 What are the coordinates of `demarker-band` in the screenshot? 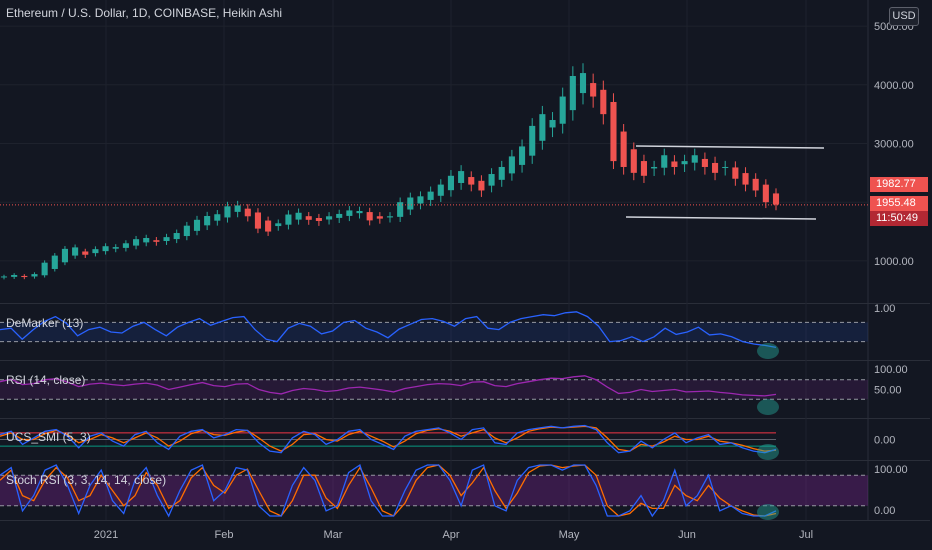 It's located at (434, 332).